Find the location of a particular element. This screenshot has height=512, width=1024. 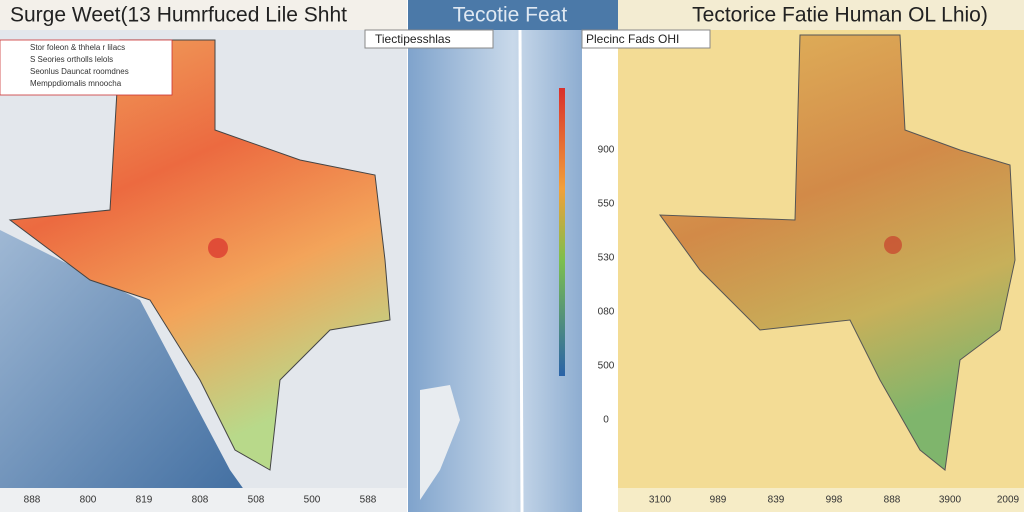

side-strip is located at coordinates (600, 271).